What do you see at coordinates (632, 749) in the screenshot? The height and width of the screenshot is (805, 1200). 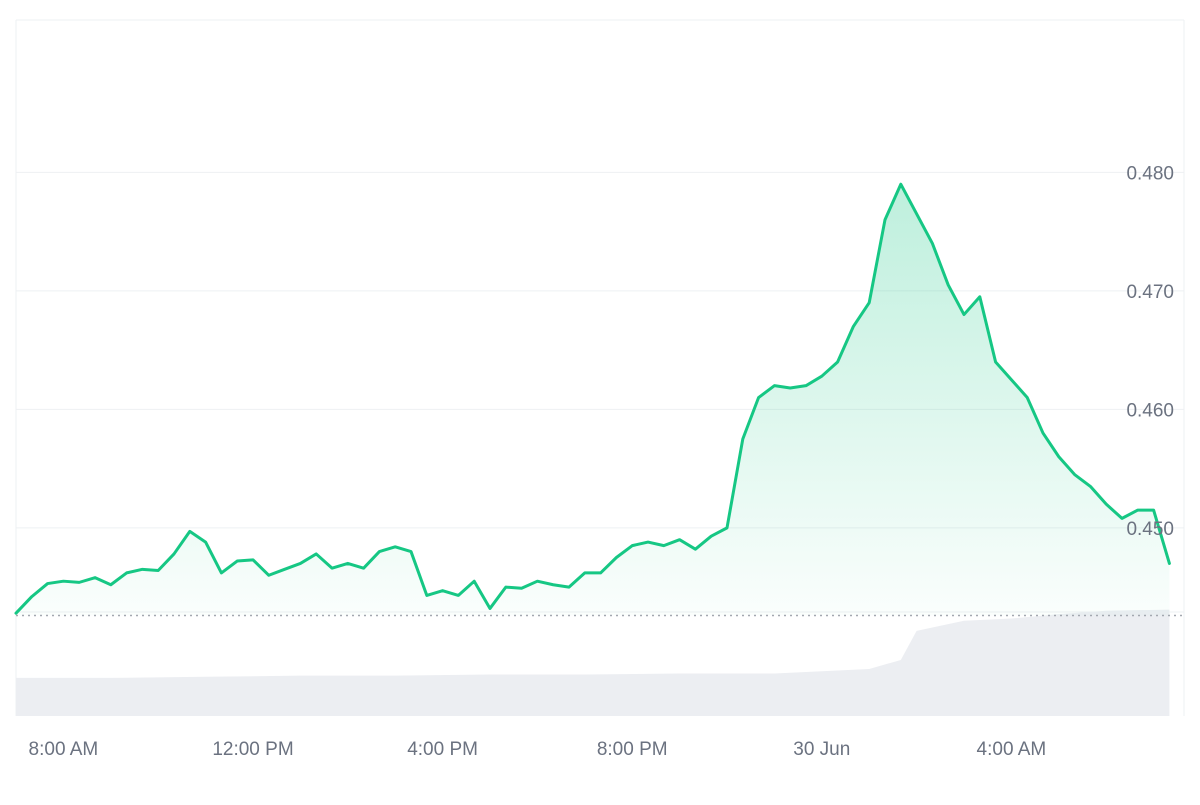 I see `x-tick-label: 8:00 PM` at bounding box center [632, 749].